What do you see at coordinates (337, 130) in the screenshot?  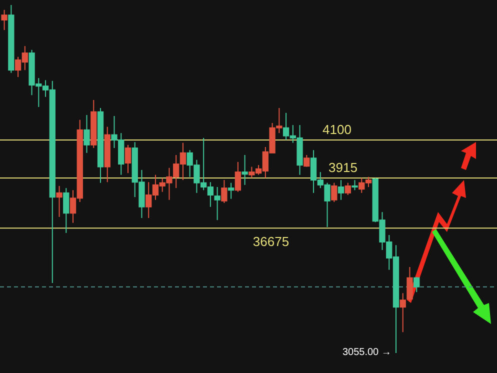 I see `annotation: 4100` at bounding box center [337, 130].